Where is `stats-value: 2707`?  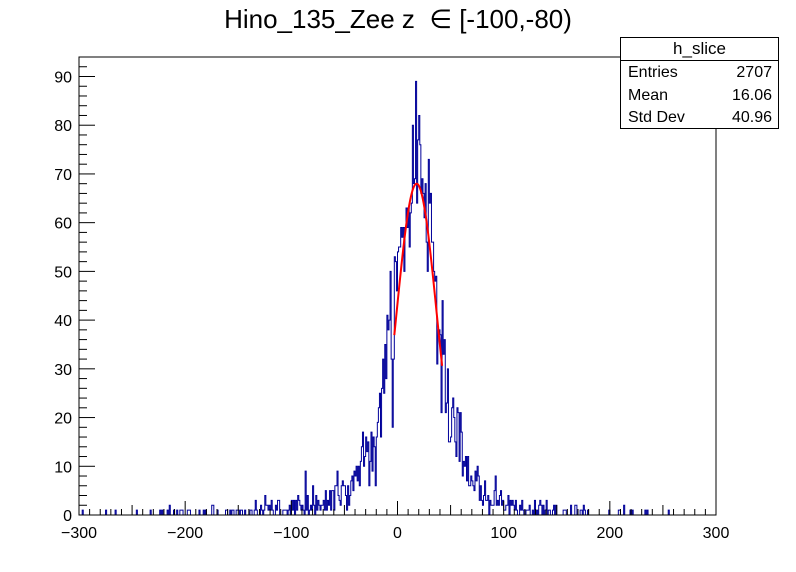 stats-value: 2707 is located at coordinates (754, 72).